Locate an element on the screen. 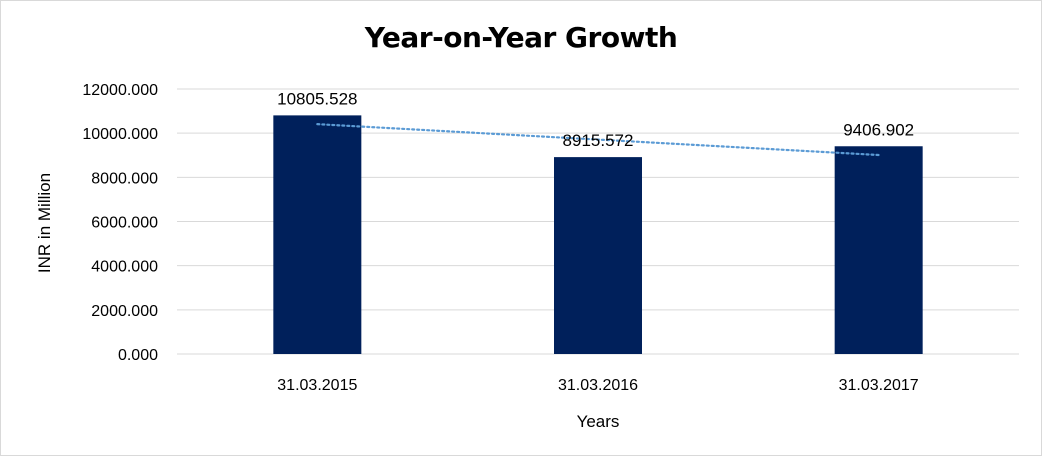 The height and width of the screenshot is (456, 1042). y-tick-label: 4000.000 is located at coordinates (124, 267).